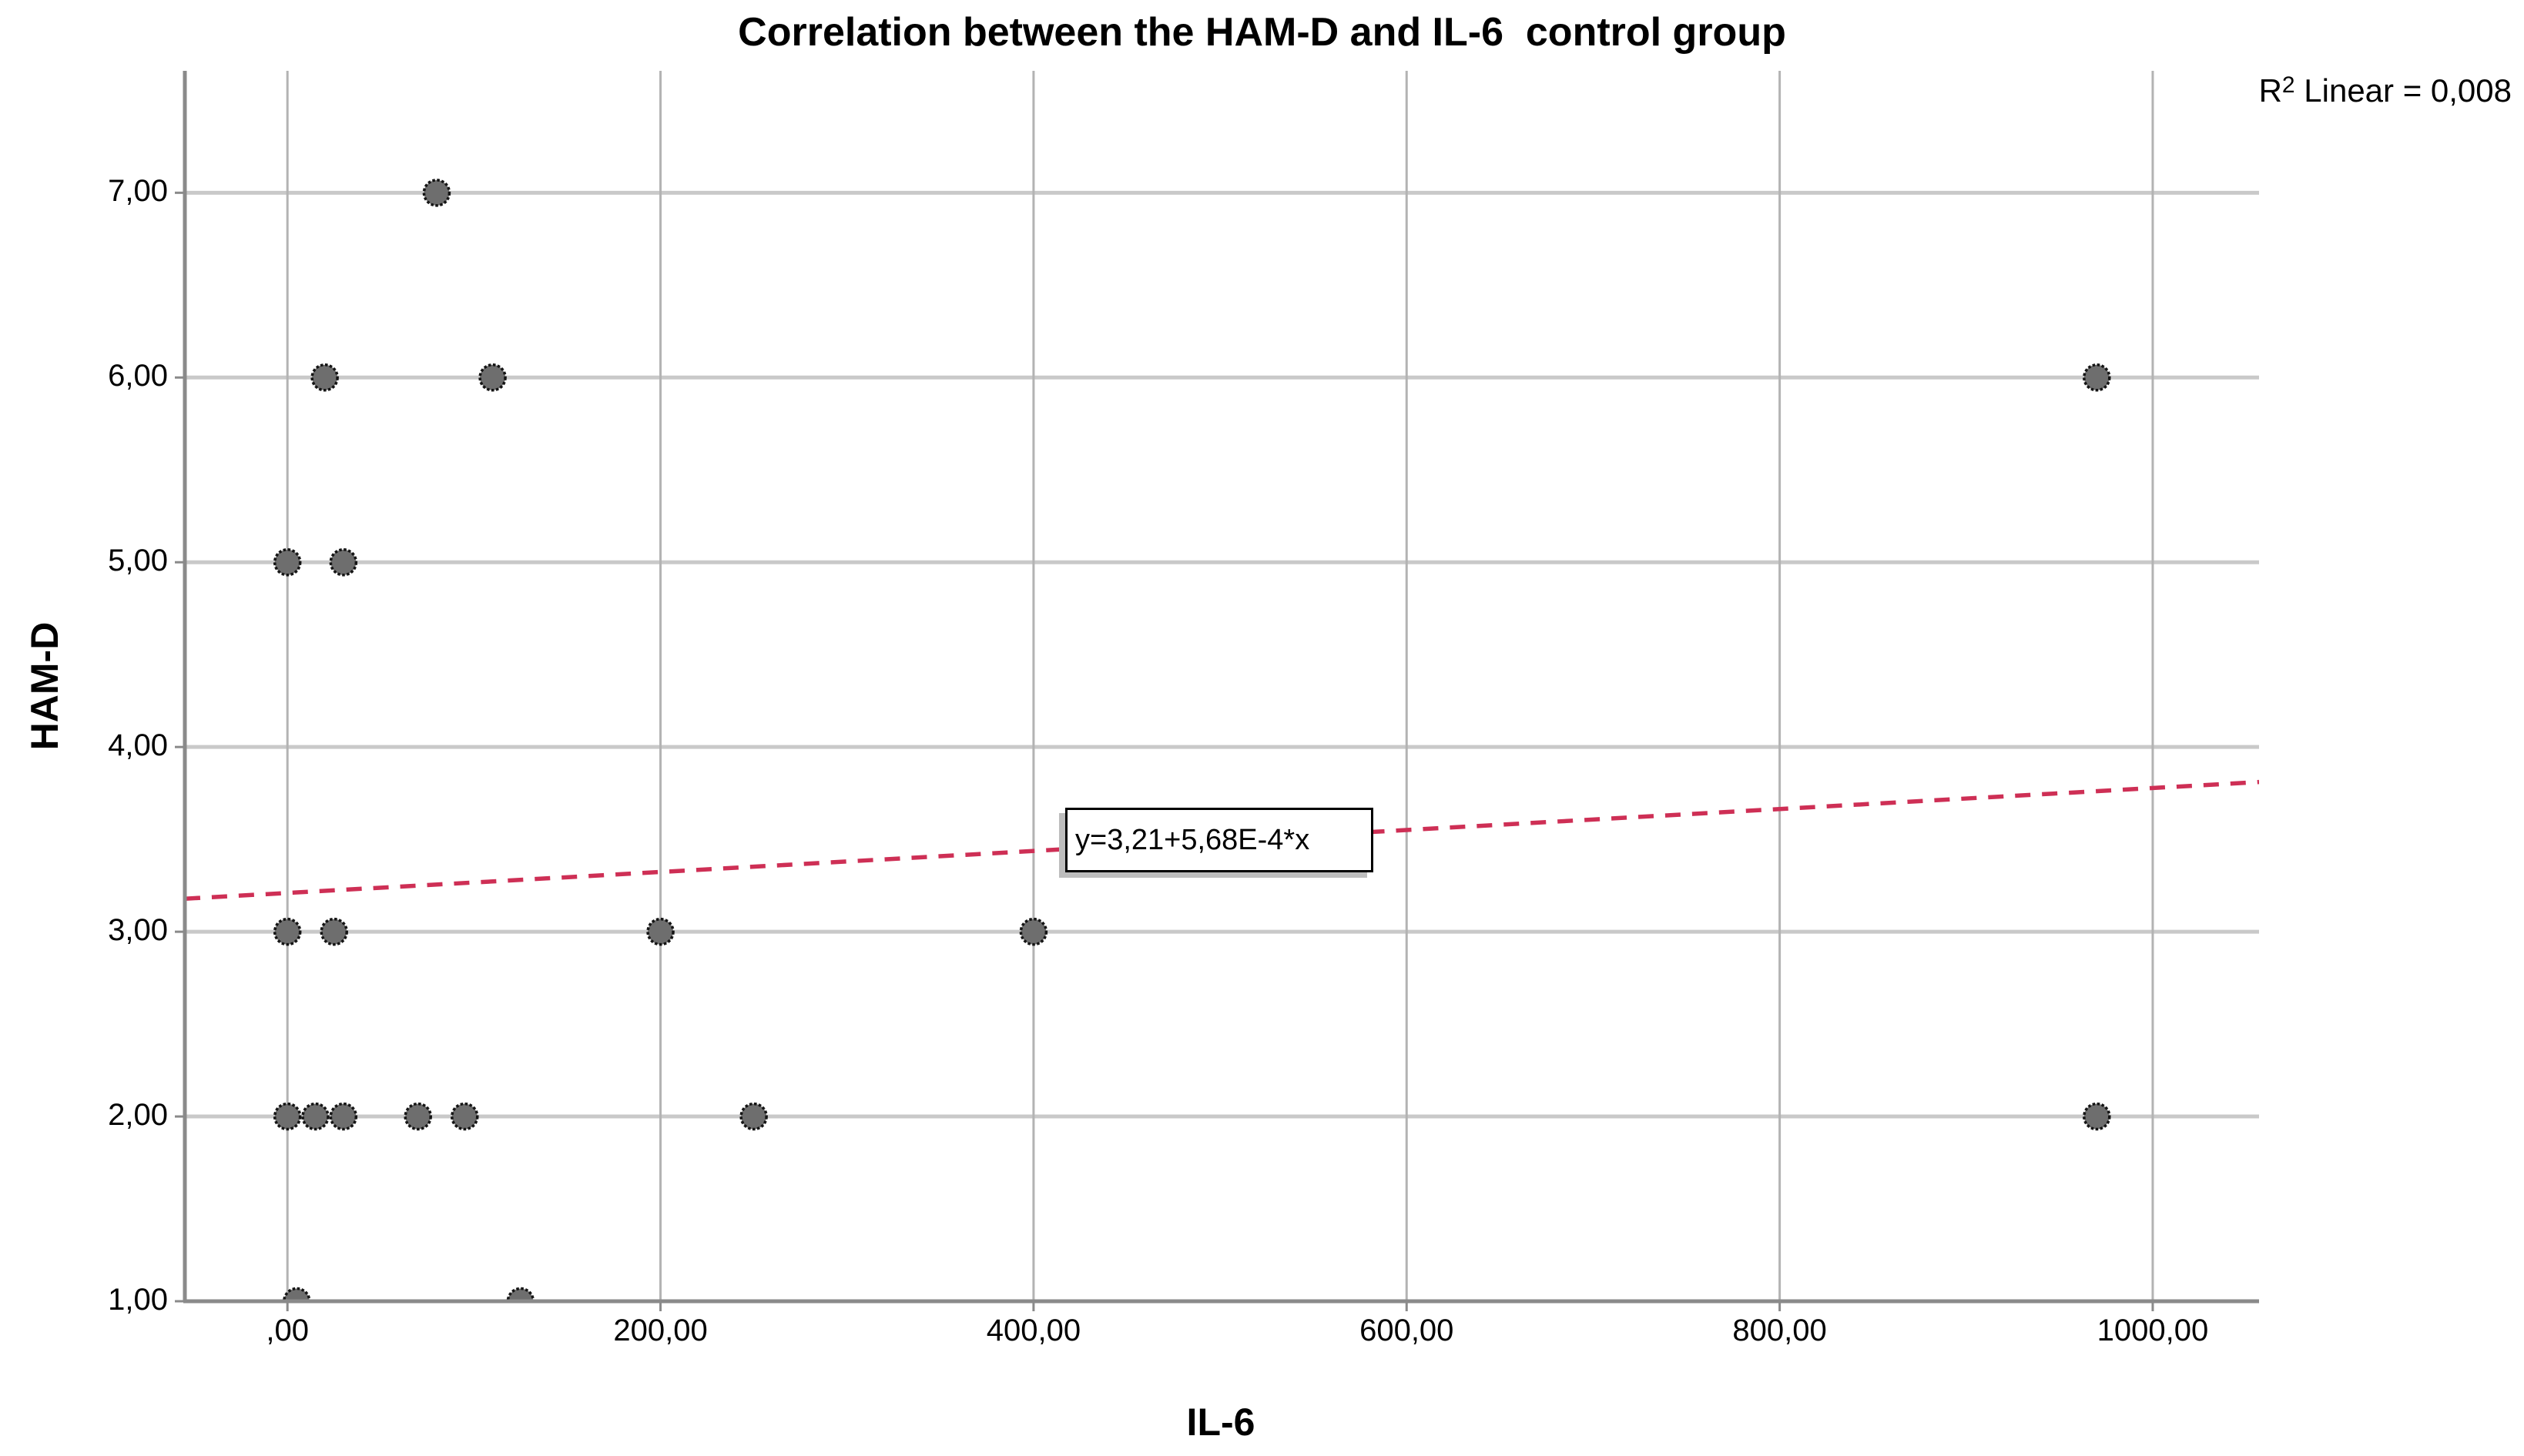  What do you see at coordinates (138, 746) in the screenshot?
I see `y-tick-label: 4,00` at bounding box center [138, 746].